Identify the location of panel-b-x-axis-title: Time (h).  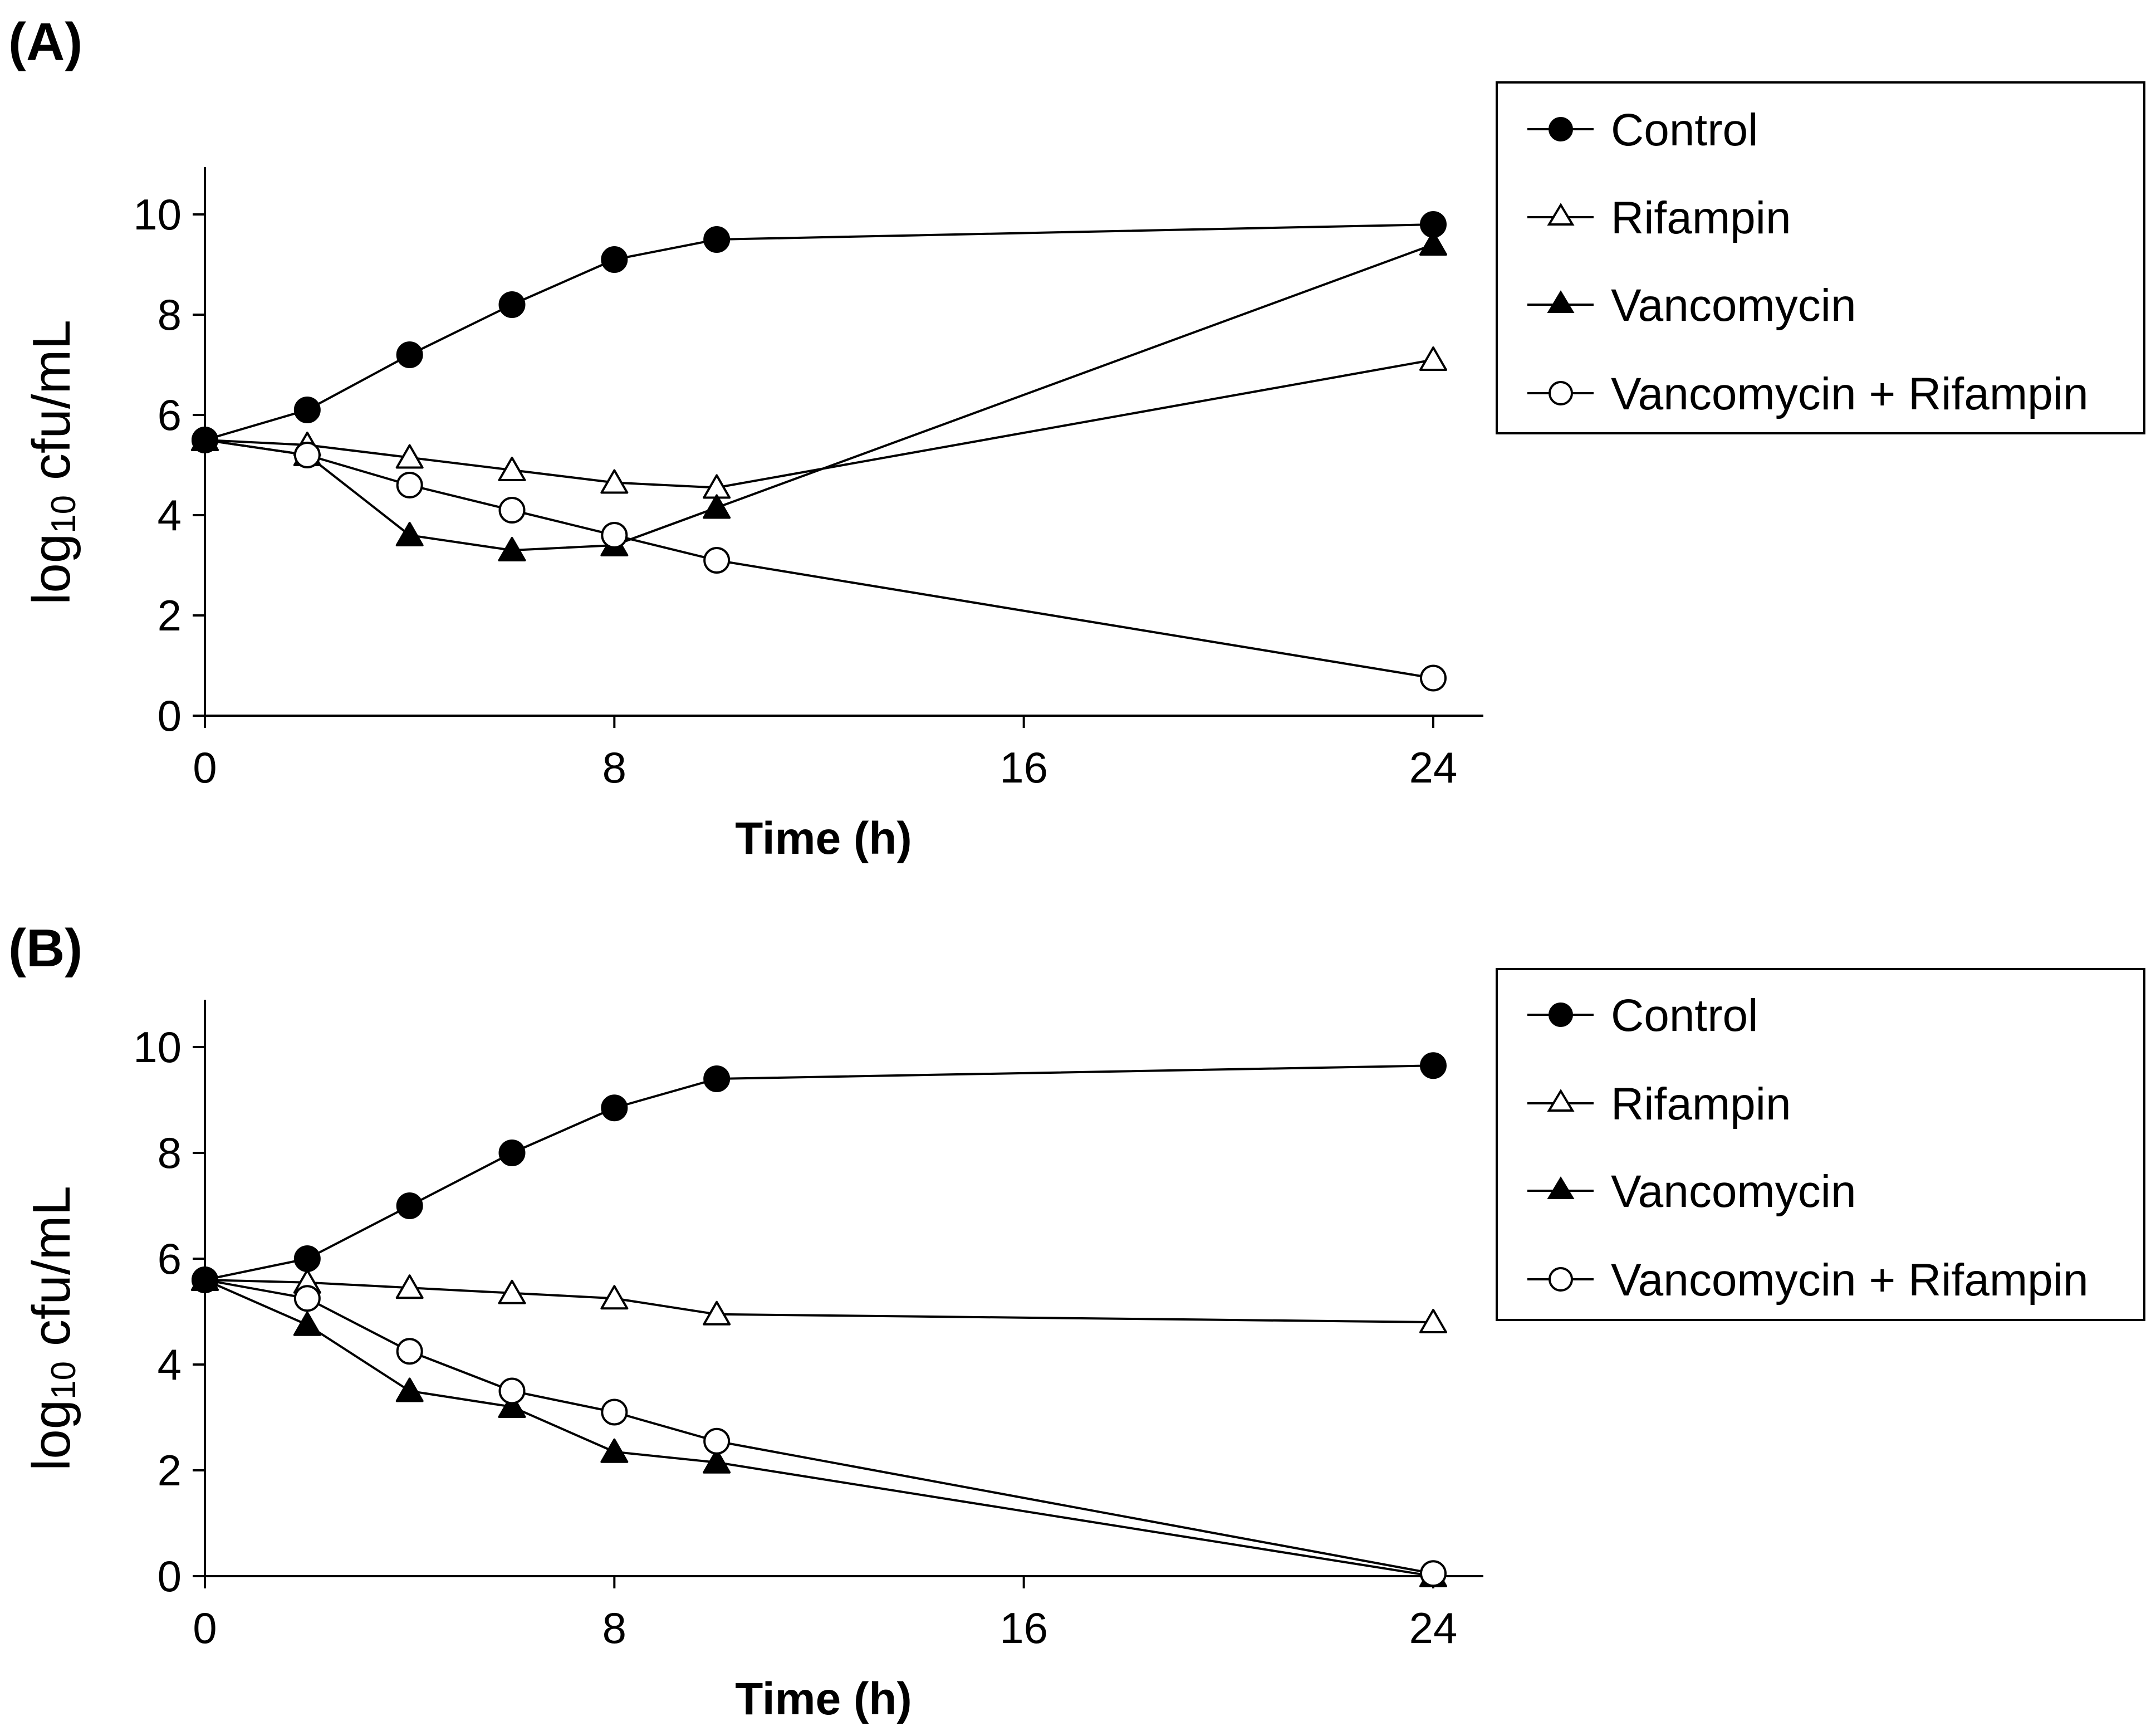
(823, 1699).